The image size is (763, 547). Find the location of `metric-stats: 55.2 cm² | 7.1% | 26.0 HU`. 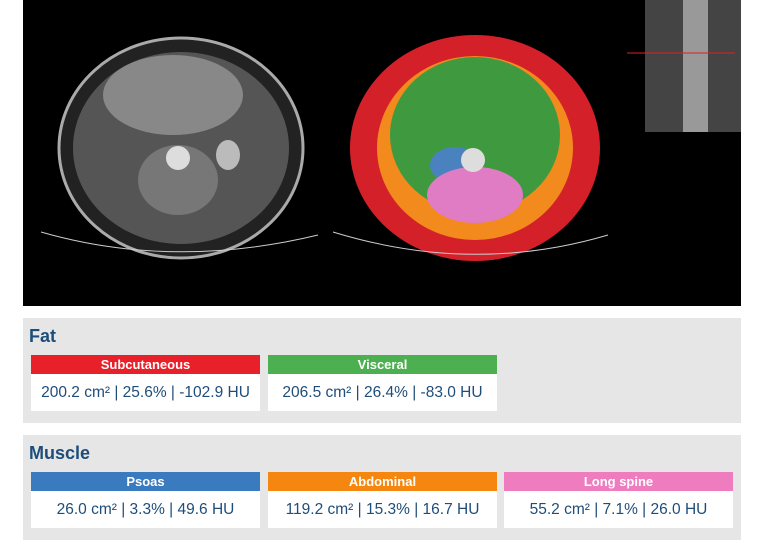

metric-stats: 55.2 cm² | 7.1% | 26.0 HU is located at coordinates (618, 509).